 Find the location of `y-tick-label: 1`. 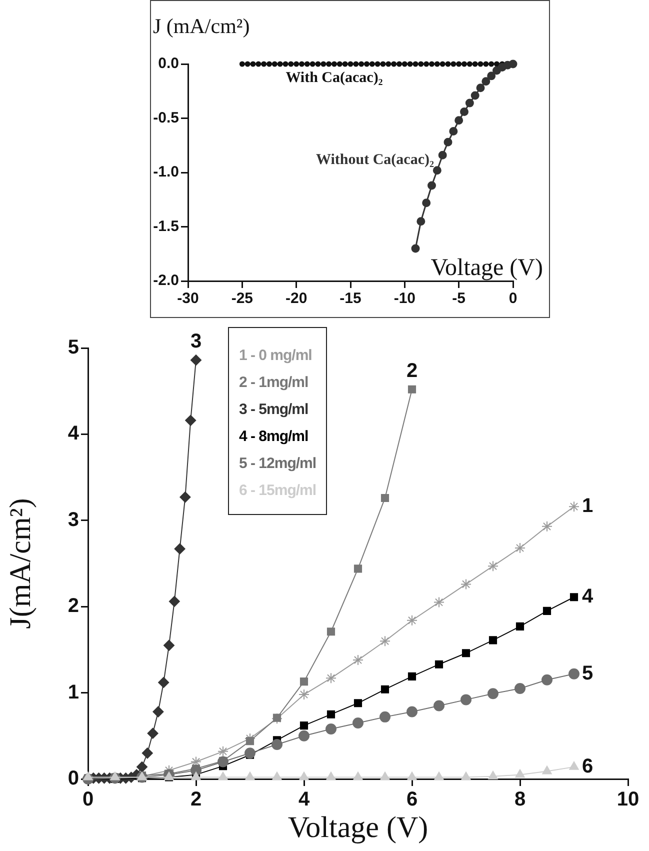

y-tick-label: 1 is located at coordinates (73, 692).